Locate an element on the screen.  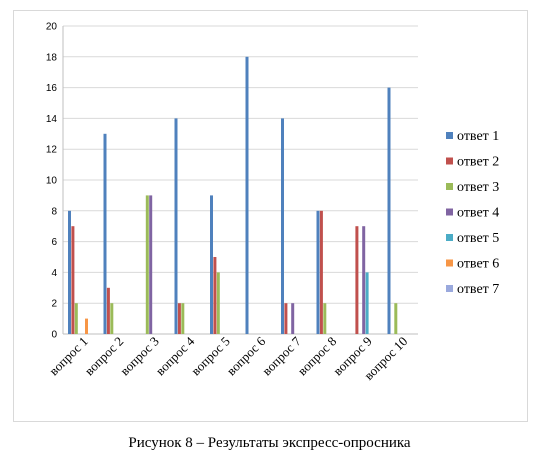
y-tick-label: 16 is located at coordinates (52, 88).